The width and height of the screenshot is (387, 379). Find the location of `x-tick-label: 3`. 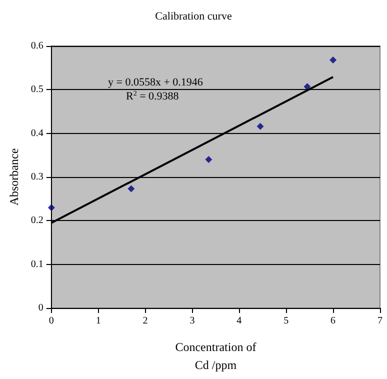

x-tick-label: 3 is located at coordinates (192, 321).